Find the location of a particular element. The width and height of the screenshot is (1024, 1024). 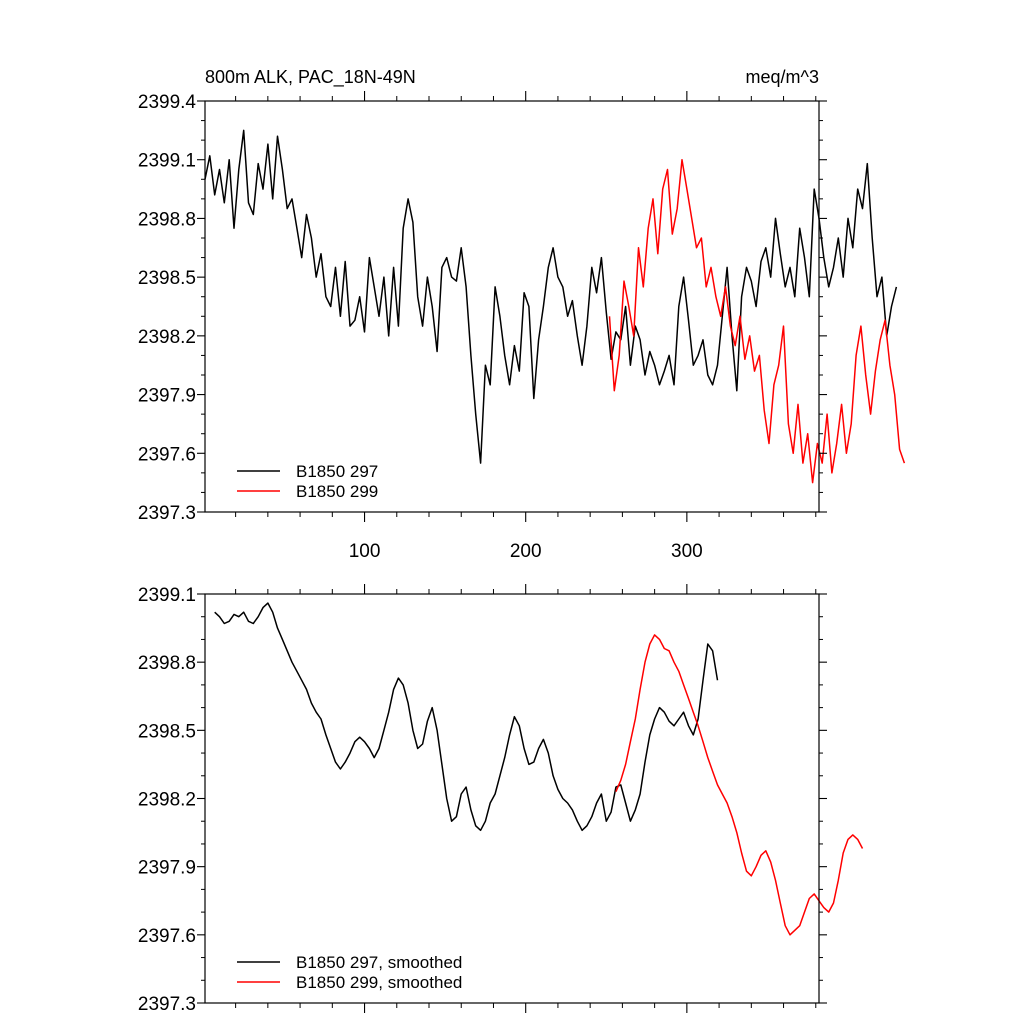

chart-title: 800m ALK, PAC_18N-49N is located at coordinates (310, 77).